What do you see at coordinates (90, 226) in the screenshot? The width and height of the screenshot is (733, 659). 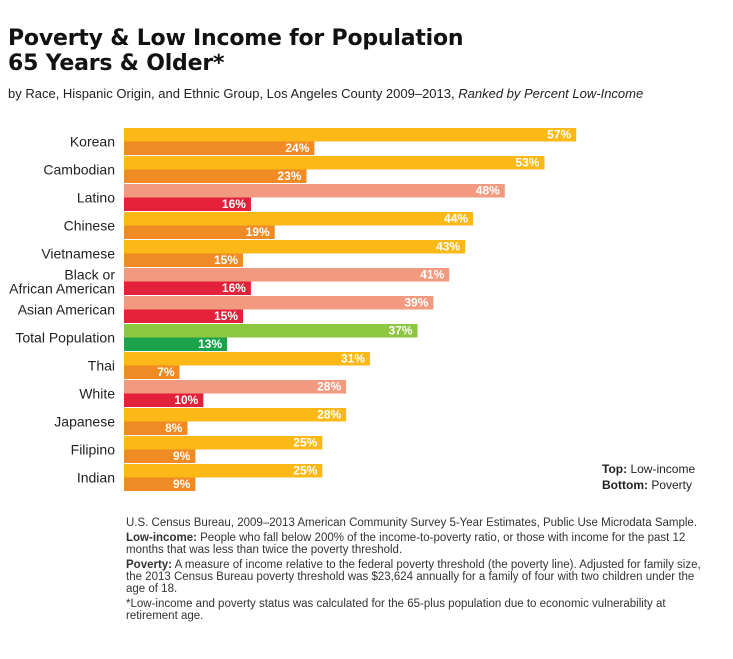 I see `category-label: Chinese` at bounding box center [90, 226].